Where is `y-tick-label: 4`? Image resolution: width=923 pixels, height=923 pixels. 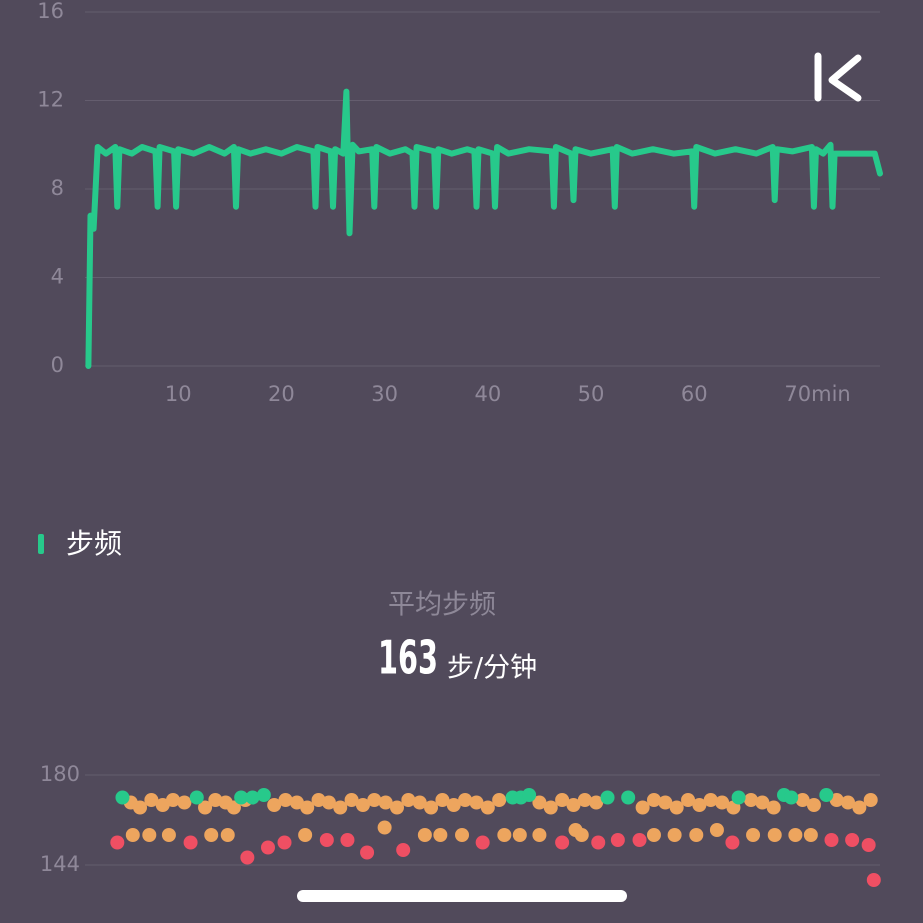 y-tick-label: 4 is located at coordinates (57, 277).